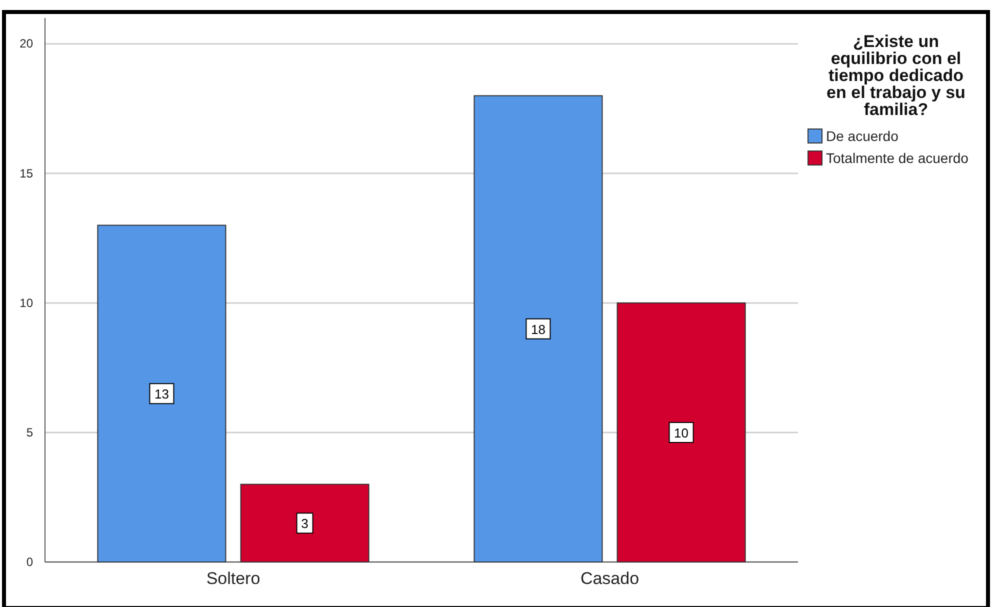 The image size is (1000, 607). I want to click on data-label: 10, so click(681, 432).